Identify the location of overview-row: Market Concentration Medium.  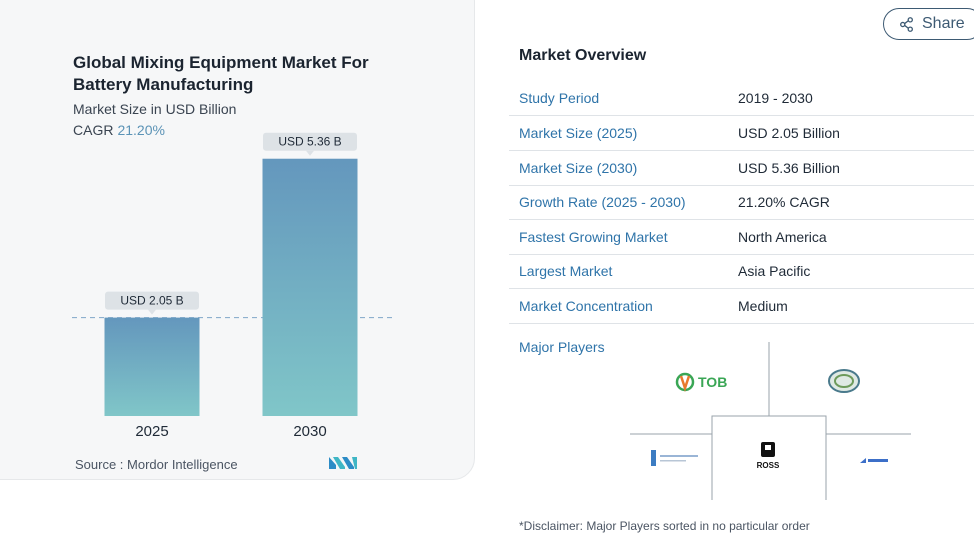
(741, 307).